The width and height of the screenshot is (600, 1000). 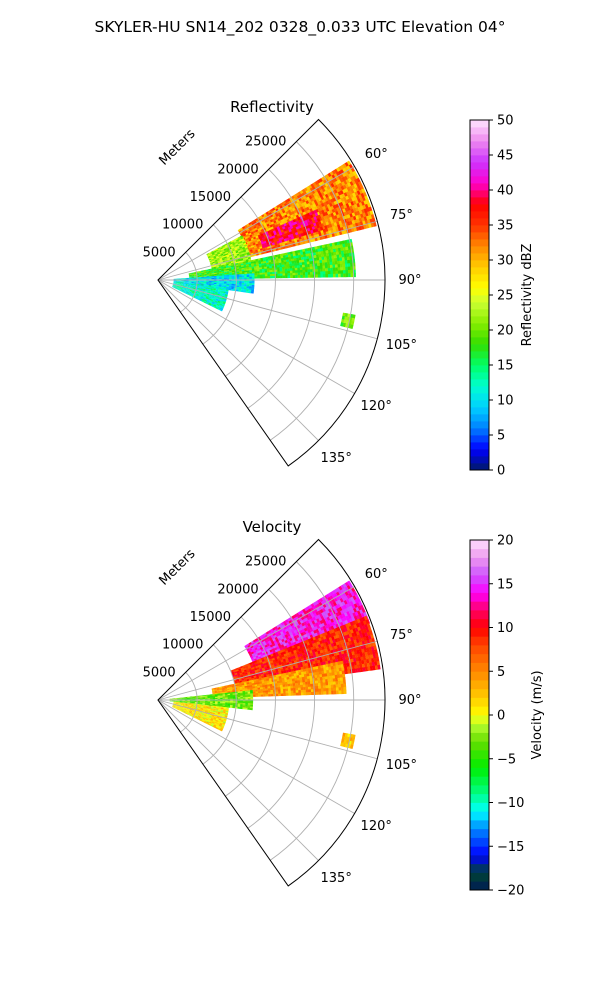 I want to click on reflectivity-colorbar-tick-label: 25, so click(x=505, y=296).